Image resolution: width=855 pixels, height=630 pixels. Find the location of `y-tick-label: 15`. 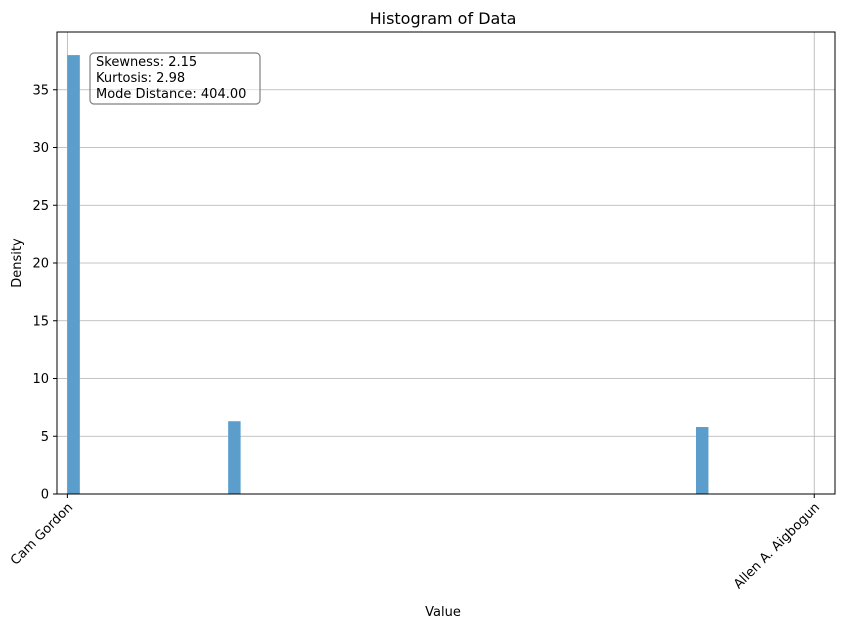

y-tick-label: 15 is located at coordinates (40, 321).